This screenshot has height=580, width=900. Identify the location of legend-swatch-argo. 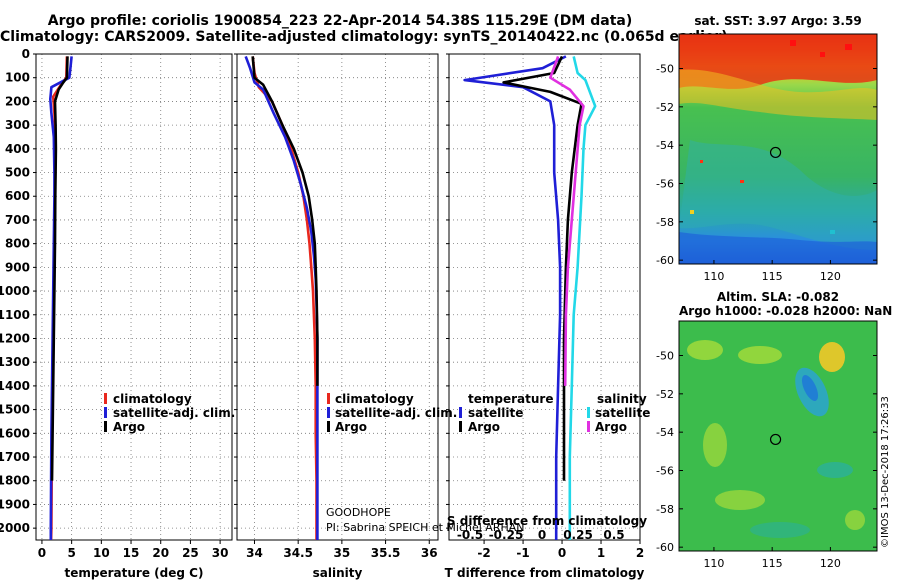
(105, 426).